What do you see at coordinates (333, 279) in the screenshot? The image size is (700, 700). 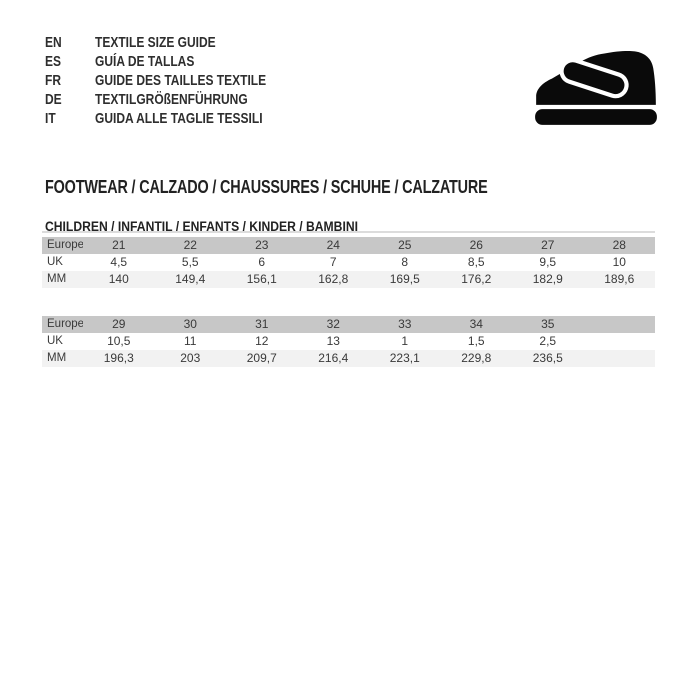 I see `size-cell: 162,8` at bounding box center [333, 279].